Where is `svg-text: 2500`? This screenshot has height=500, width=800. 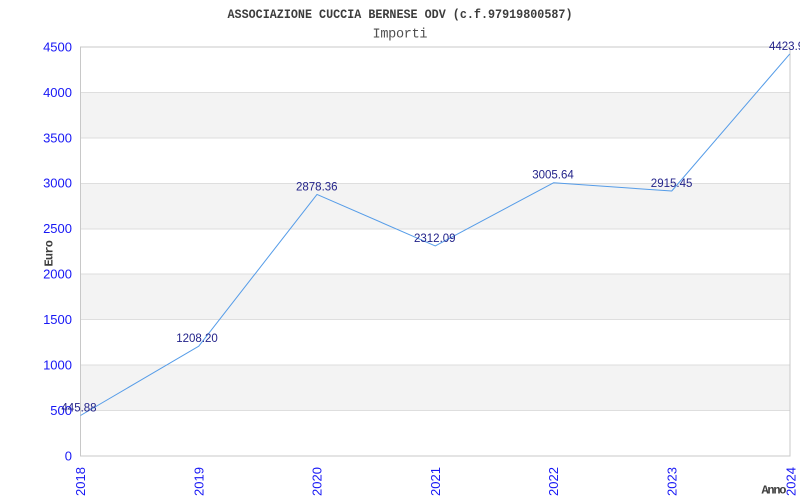 svg-text: 2500 is located at coordinates (57, 228).